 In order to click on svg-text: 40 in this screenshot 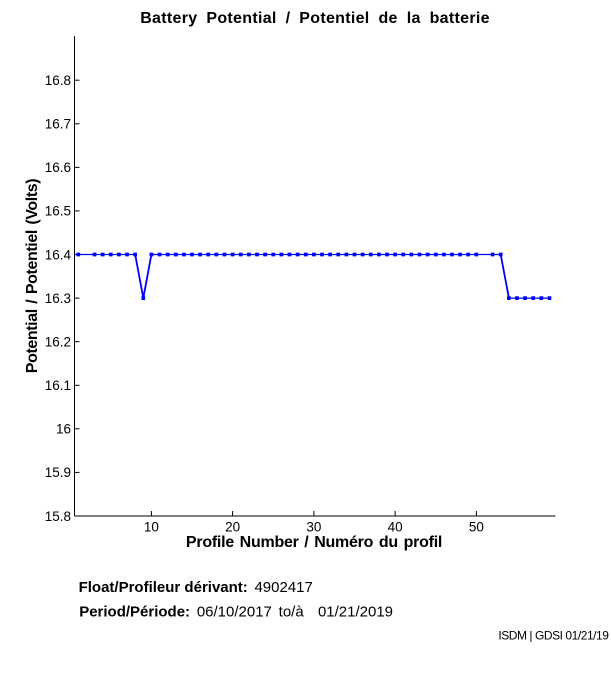, I will do `click(395, 527)`.